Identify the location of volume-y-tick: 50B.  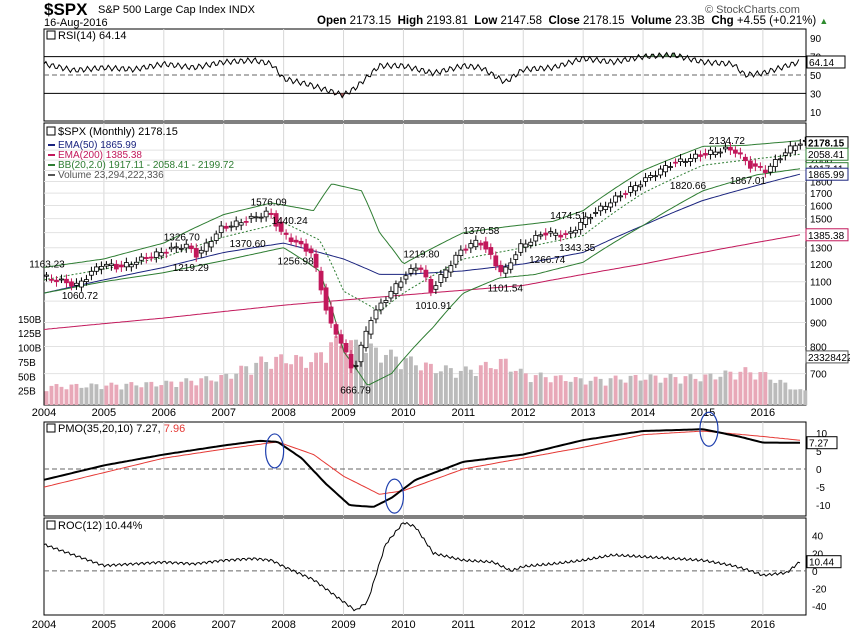
(27, 377).